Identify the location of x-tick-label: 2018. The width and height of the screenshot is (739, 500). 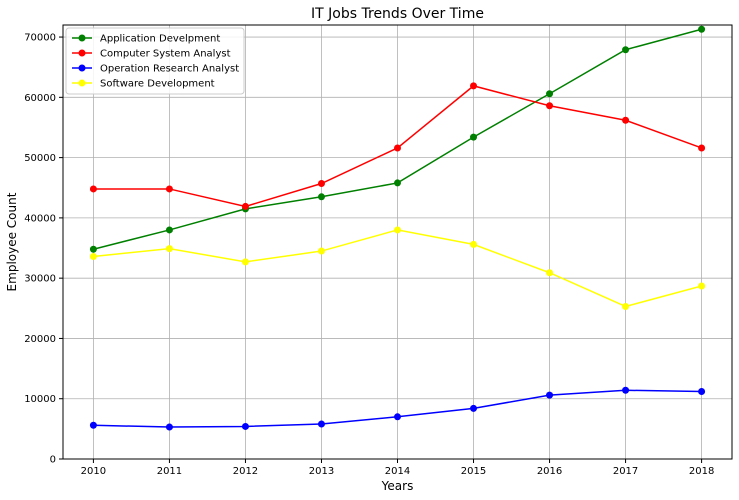
(701, 471).